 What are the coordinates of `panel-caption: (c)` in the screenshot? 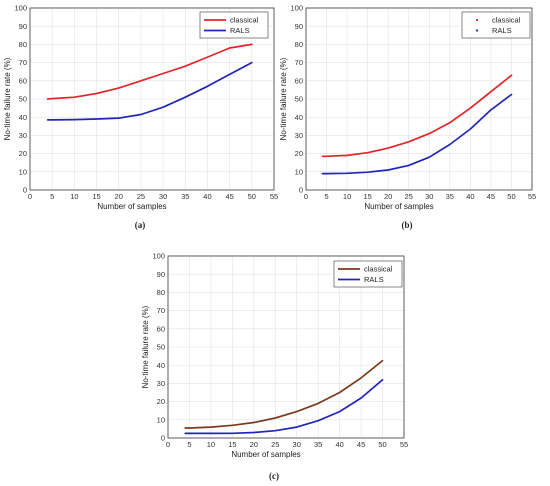 It's located at (274, 476).